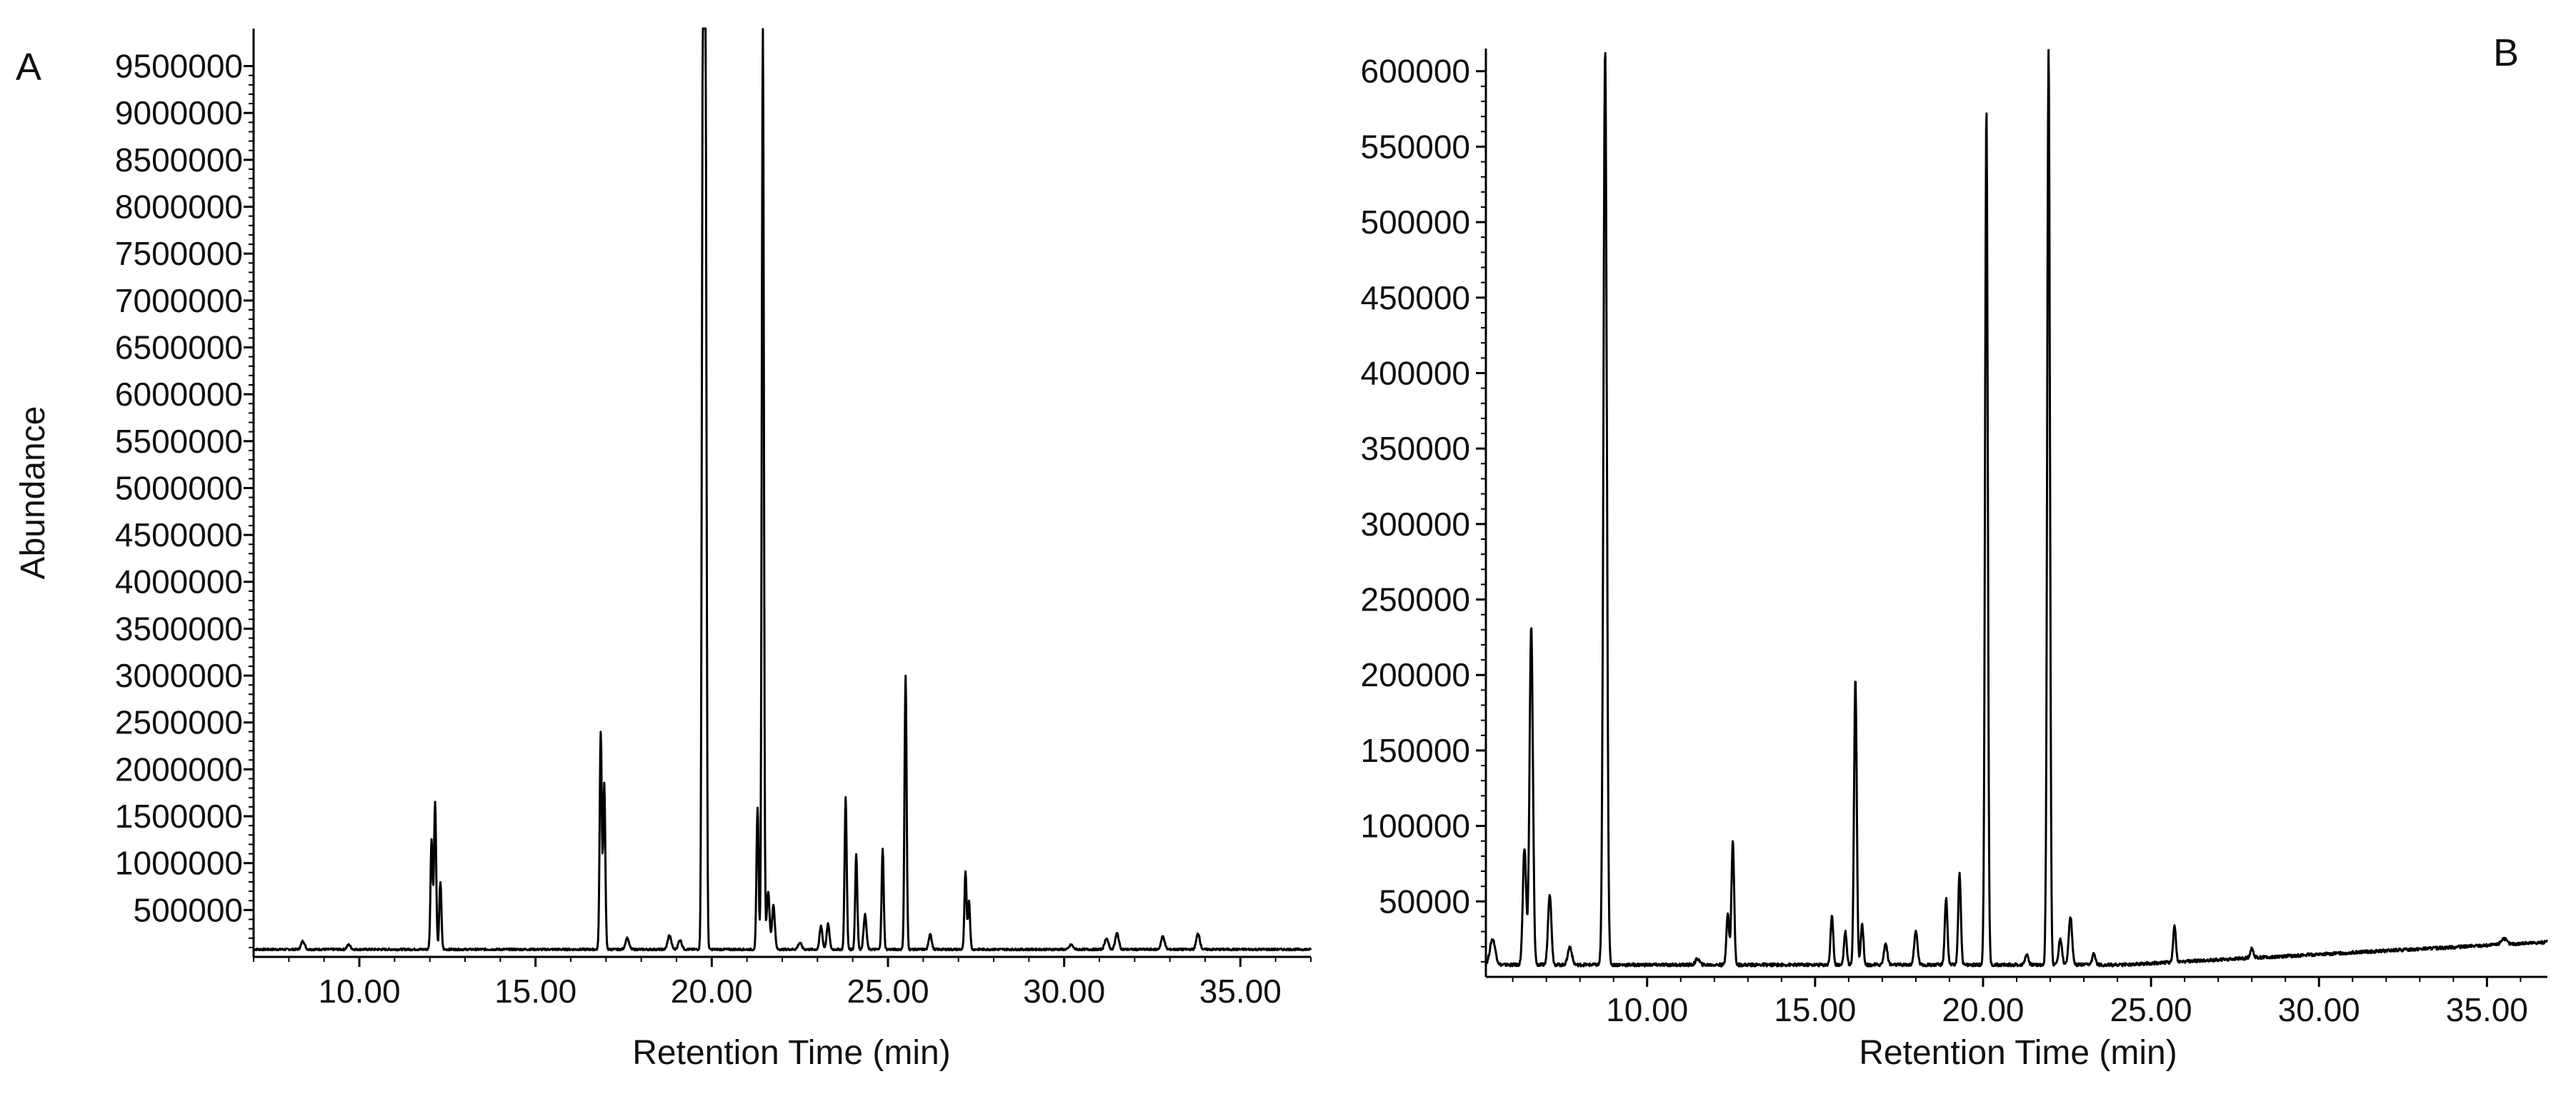 This screenshot has width=2576, height=1099. What do you see at coordinates (179, 534) in the screenshot?
I see `y-tick-label: 4500000` at bounding box center [179, 534].